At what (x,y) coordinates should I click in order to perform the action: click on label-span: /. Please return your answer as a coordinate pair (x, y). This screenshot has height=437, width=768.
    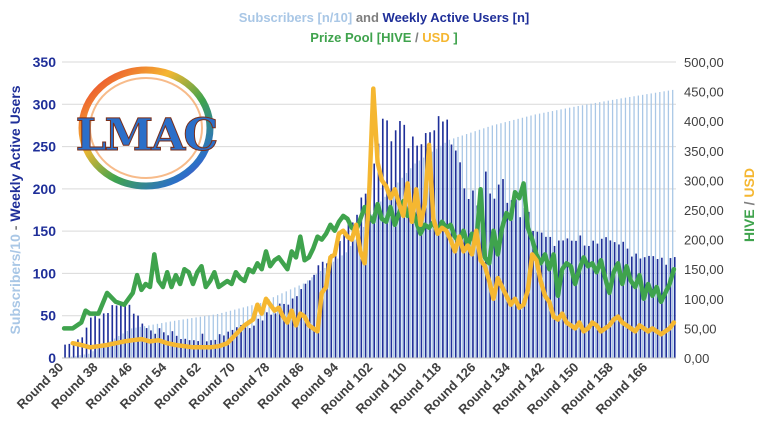
    Looking at the image, I should click on (416, 37).